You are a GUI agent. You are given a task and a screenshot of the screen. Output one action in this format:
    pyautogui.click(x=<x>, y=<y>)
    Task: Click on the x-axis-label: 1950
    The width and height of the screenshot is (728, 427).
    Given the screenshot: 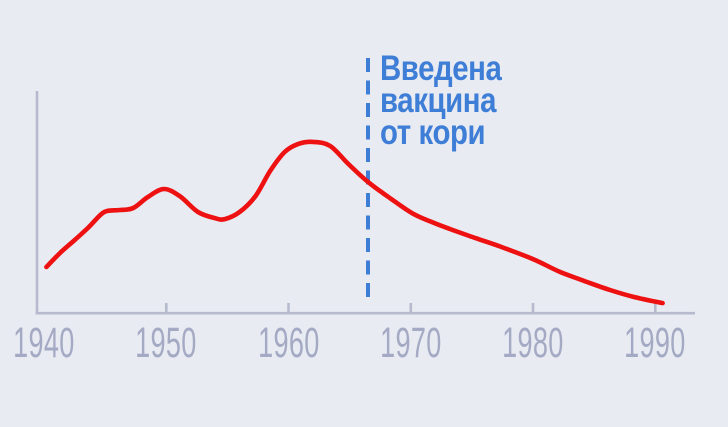 What is the action you would take?
    pyautogui.click(x=166, y=343)
    